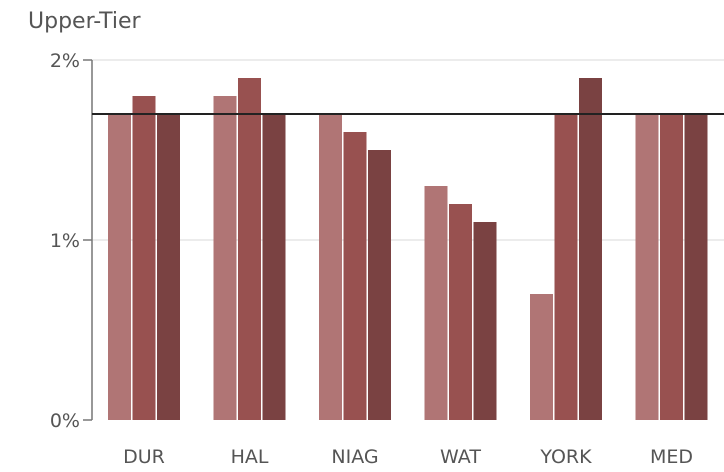 The height and width of the screenshot is (472, 724). I want to click on x-category-label: NIAG, so click(354, 457).